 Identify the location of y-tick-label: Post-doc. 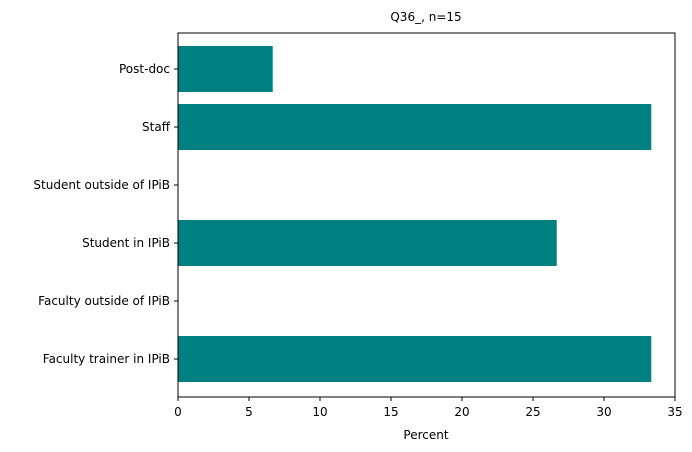
(144, 69).